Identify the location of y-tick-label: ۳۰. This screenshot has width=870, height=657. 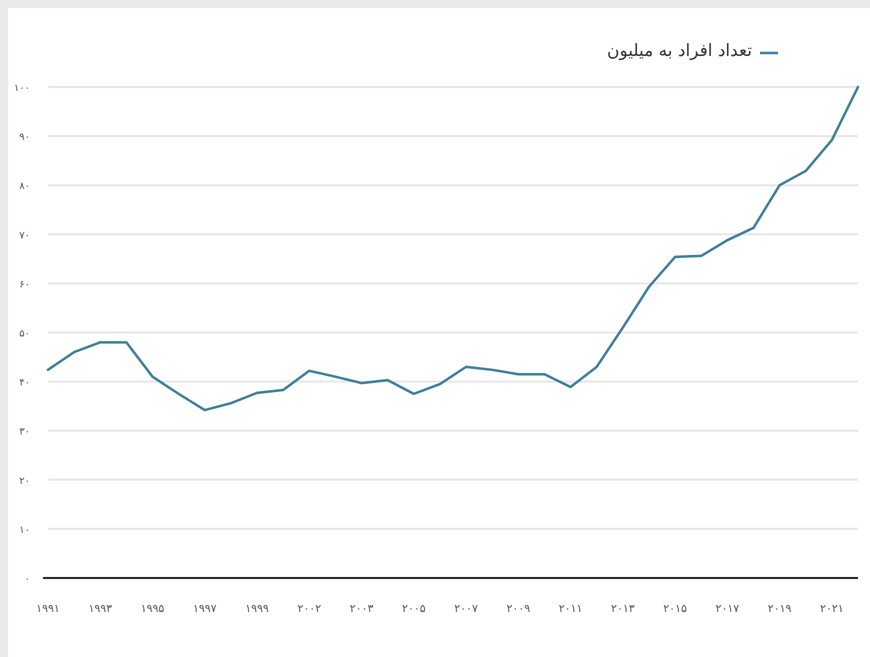
(24, 432).